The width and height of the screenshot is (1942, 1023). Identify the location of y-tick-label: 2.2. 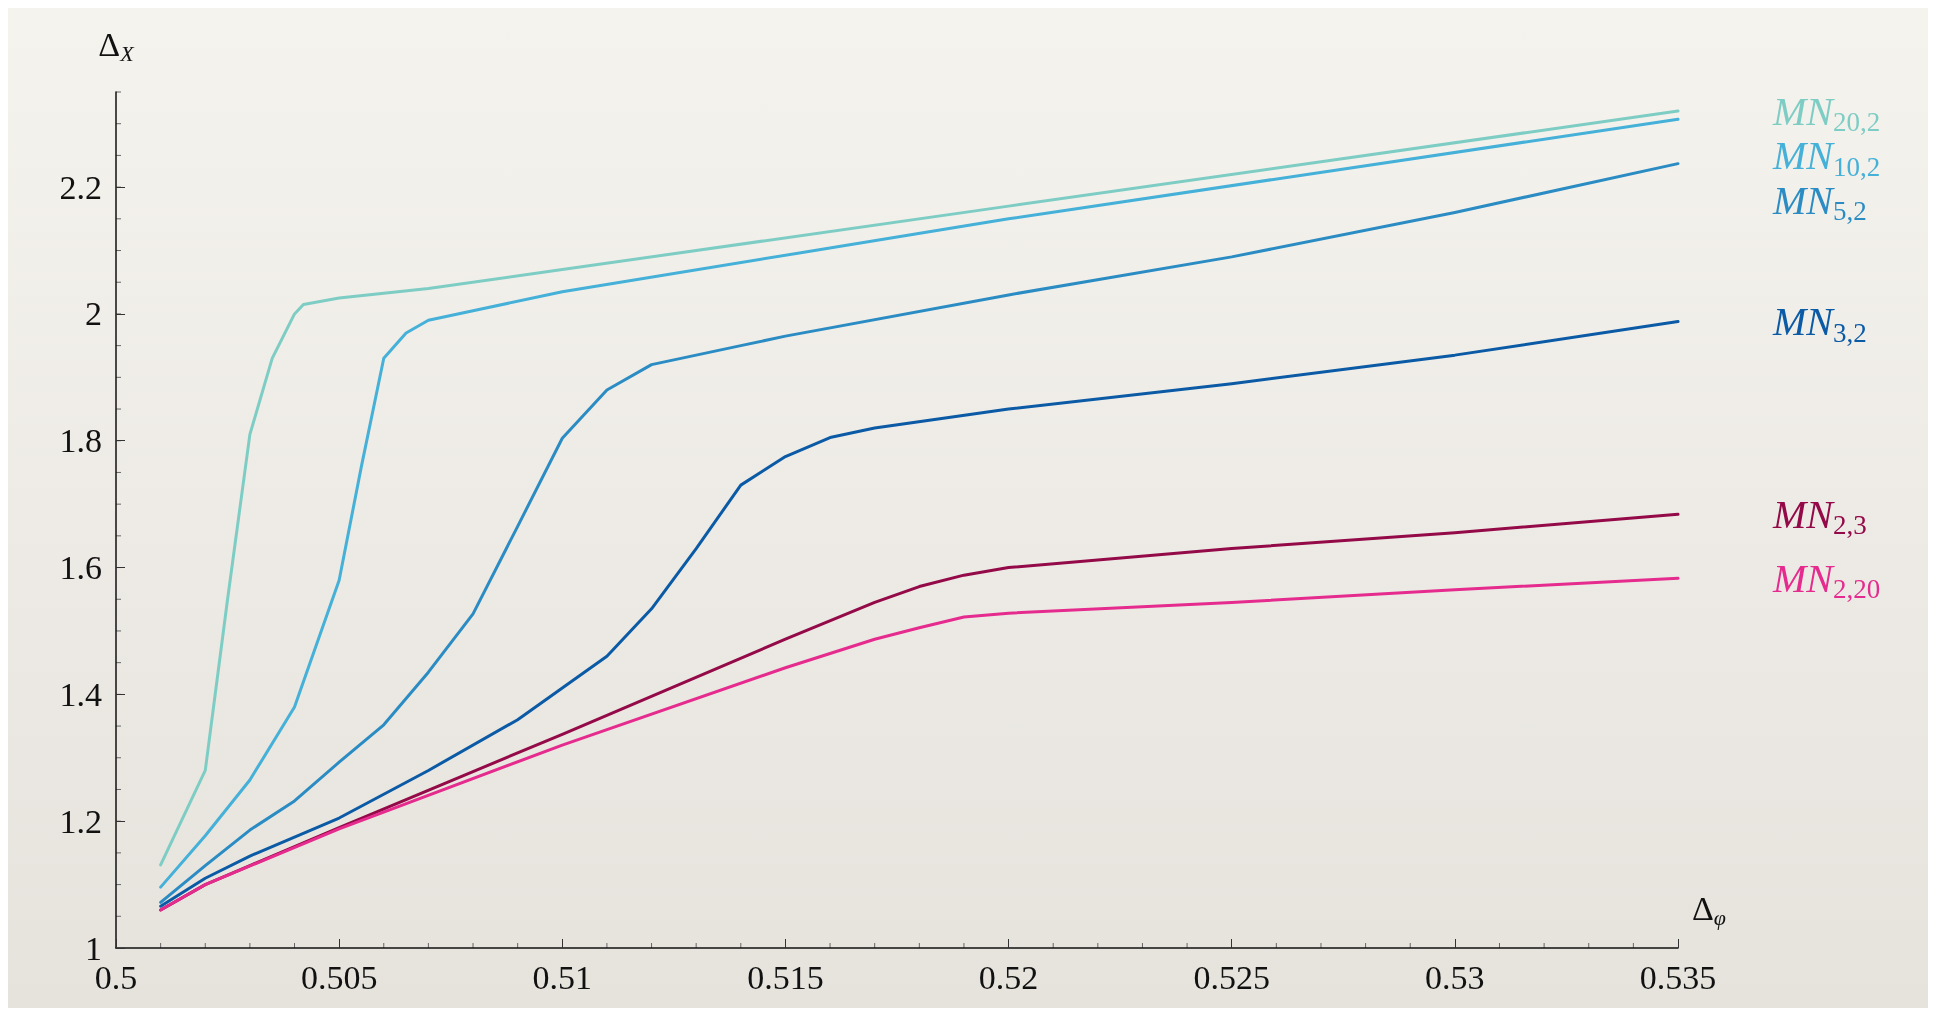
(80, 187).